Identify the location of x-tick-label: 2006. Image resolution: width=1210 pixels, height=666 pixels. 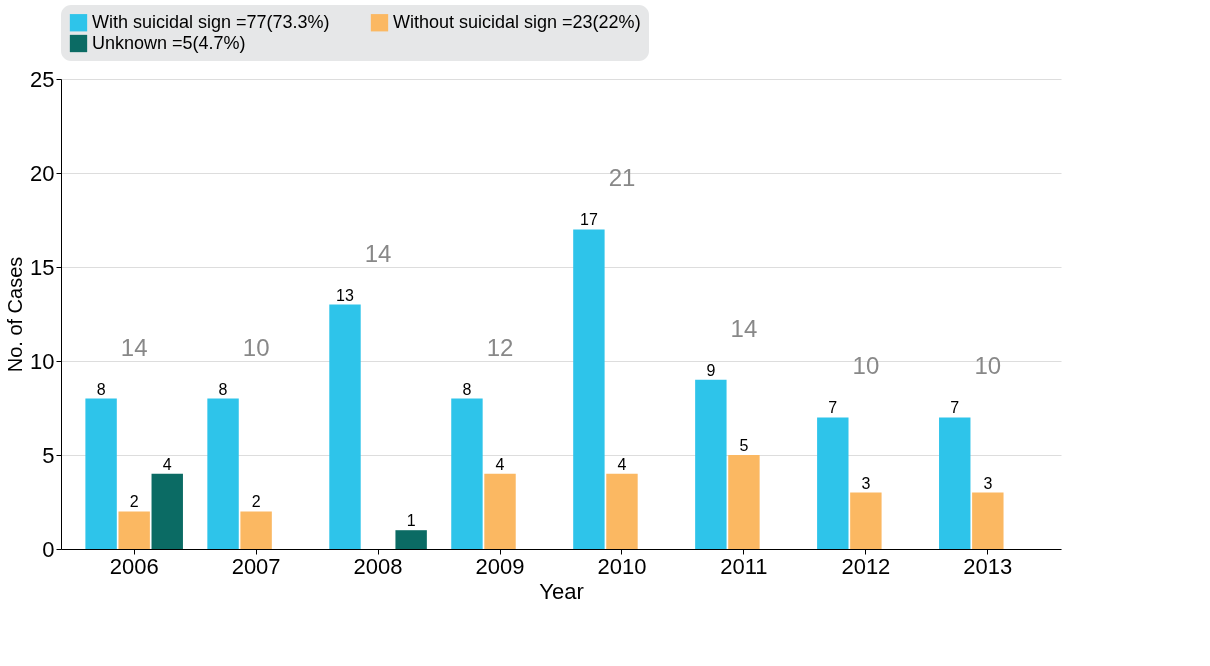
(134, 566).